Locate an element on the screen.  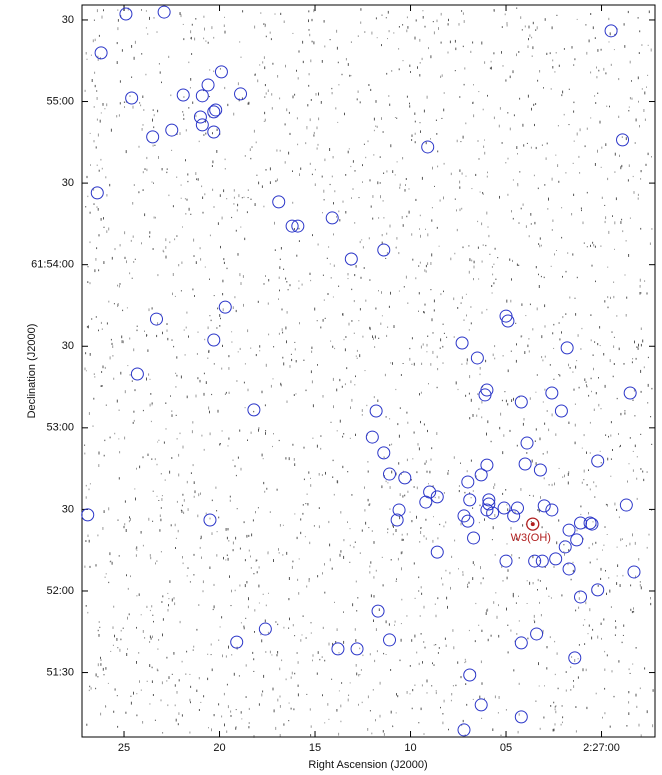
annotation-label: W3(OH) is located at coordinates (531, 538).